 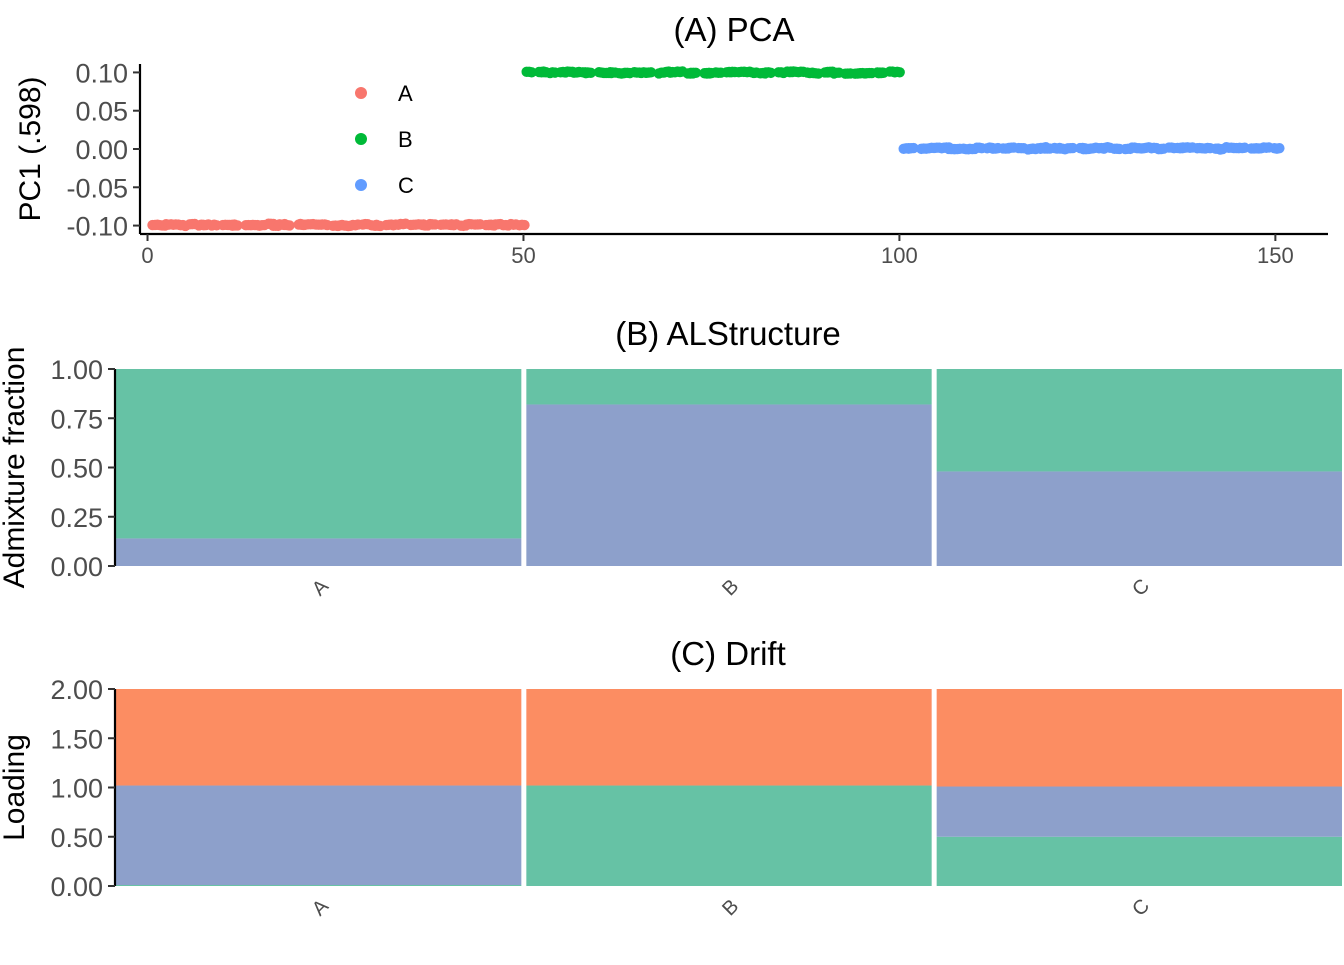 What do you see at coordinates (1091, 148) in the screenshot?
I see `pca-series-C` at bounding box center [1091, 148].